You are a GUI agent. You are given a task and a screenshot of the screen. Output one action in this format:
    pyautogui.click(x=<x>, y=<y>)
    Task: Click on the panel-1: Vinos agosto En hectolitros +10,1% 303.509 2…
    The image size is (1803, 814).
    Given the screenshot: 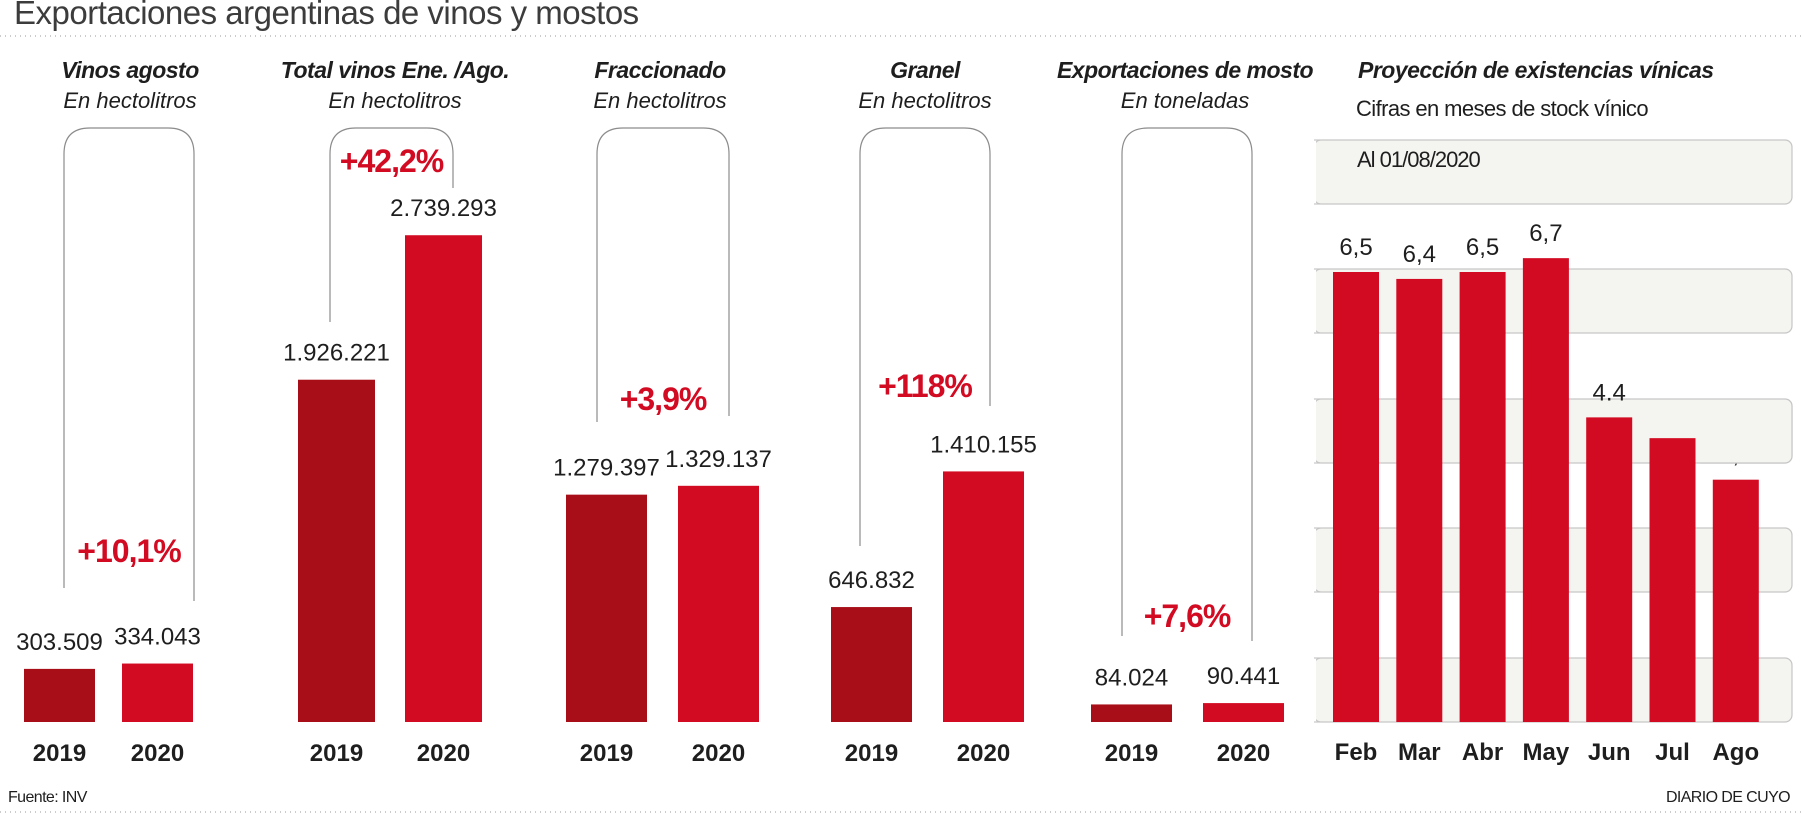 What is the action you would take?
    pyautogui.click(x=108, y=412)
    